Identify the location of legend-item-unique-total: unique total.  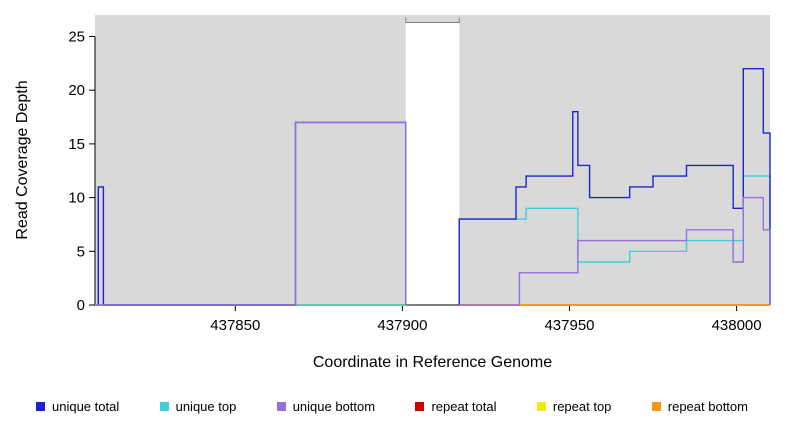
(77, 406).